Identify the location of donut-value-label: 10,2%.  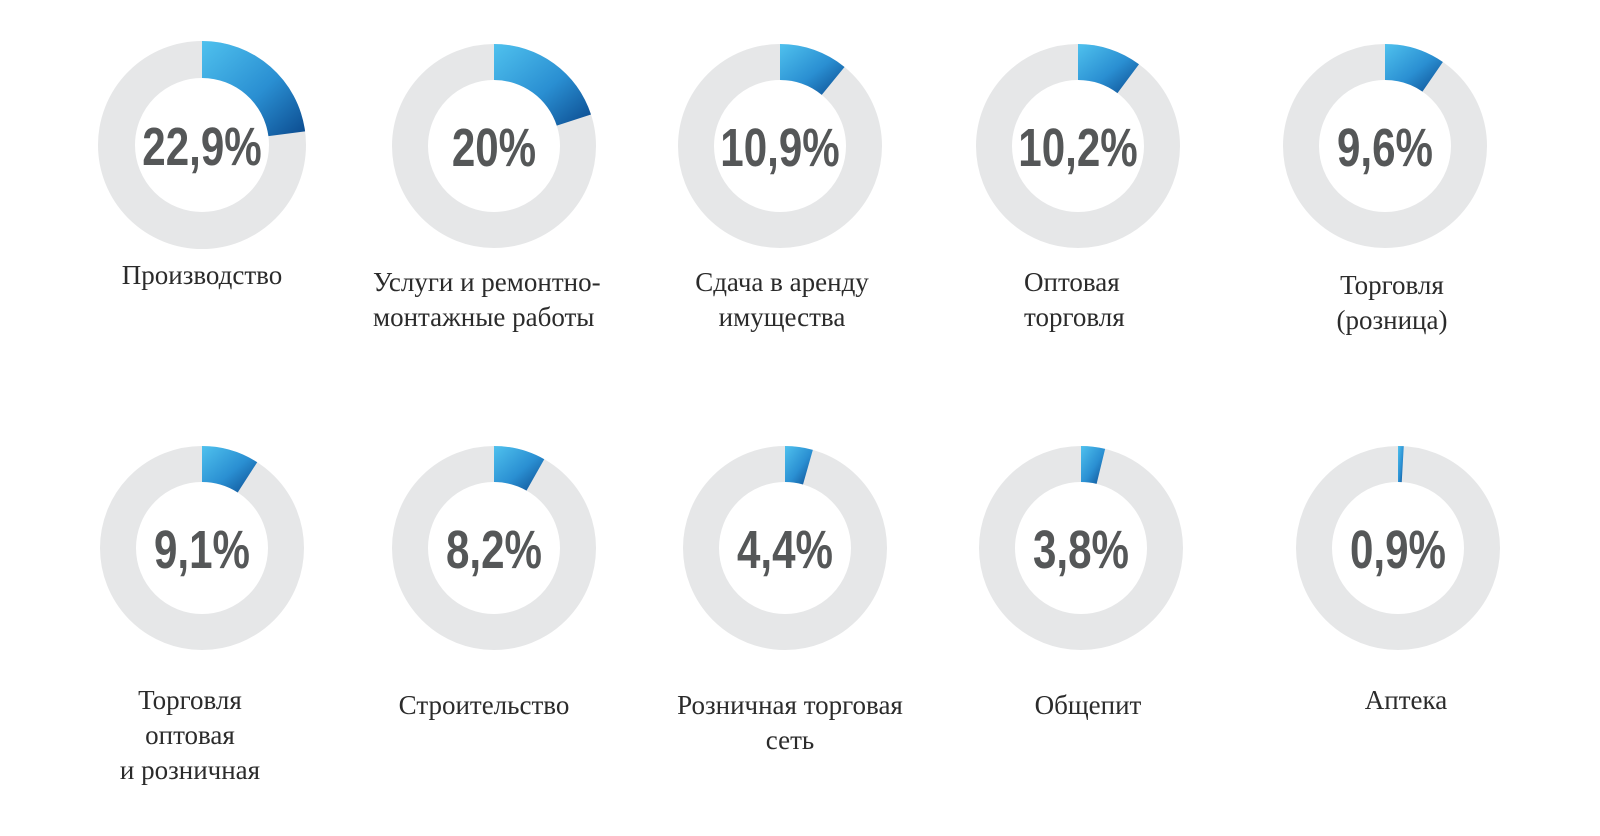
(1077, 148).